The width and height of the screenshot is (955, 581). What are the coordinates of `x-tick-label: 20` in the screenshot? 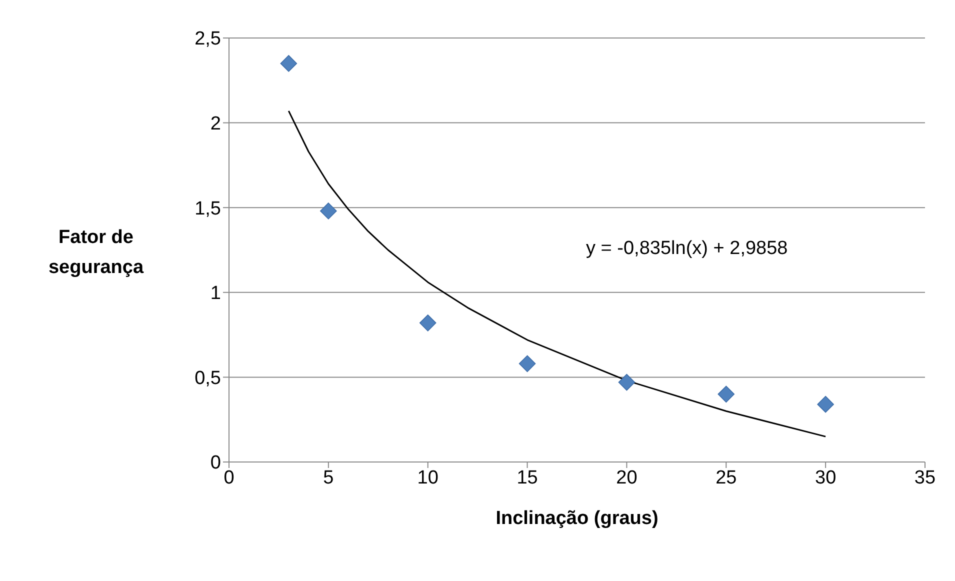 It's located at (627, 477).